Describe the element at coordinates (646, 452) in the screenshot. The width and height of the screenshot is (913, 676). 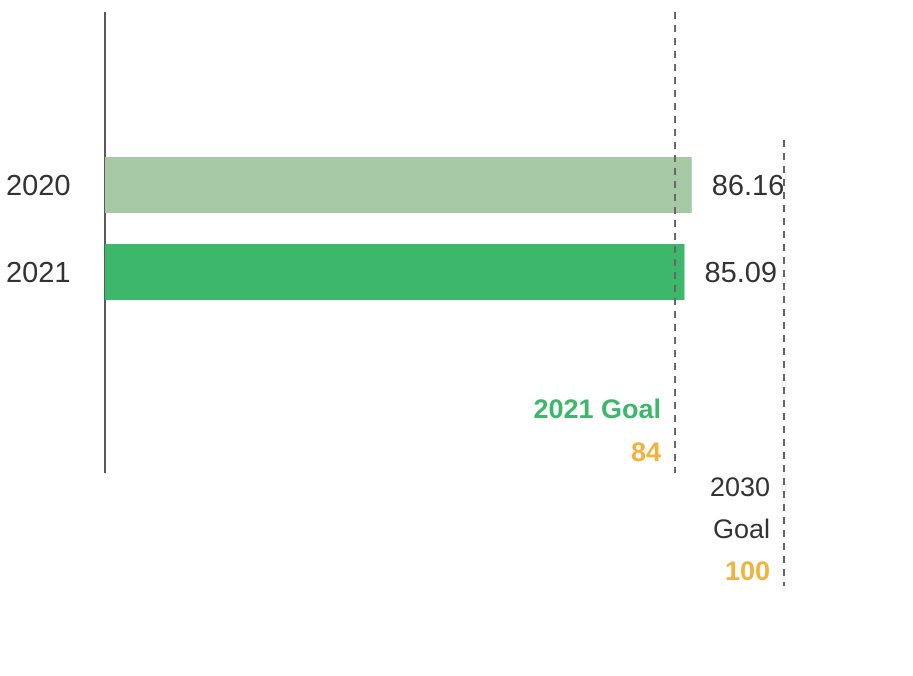
I see `goal-value-84: 84` at that location.